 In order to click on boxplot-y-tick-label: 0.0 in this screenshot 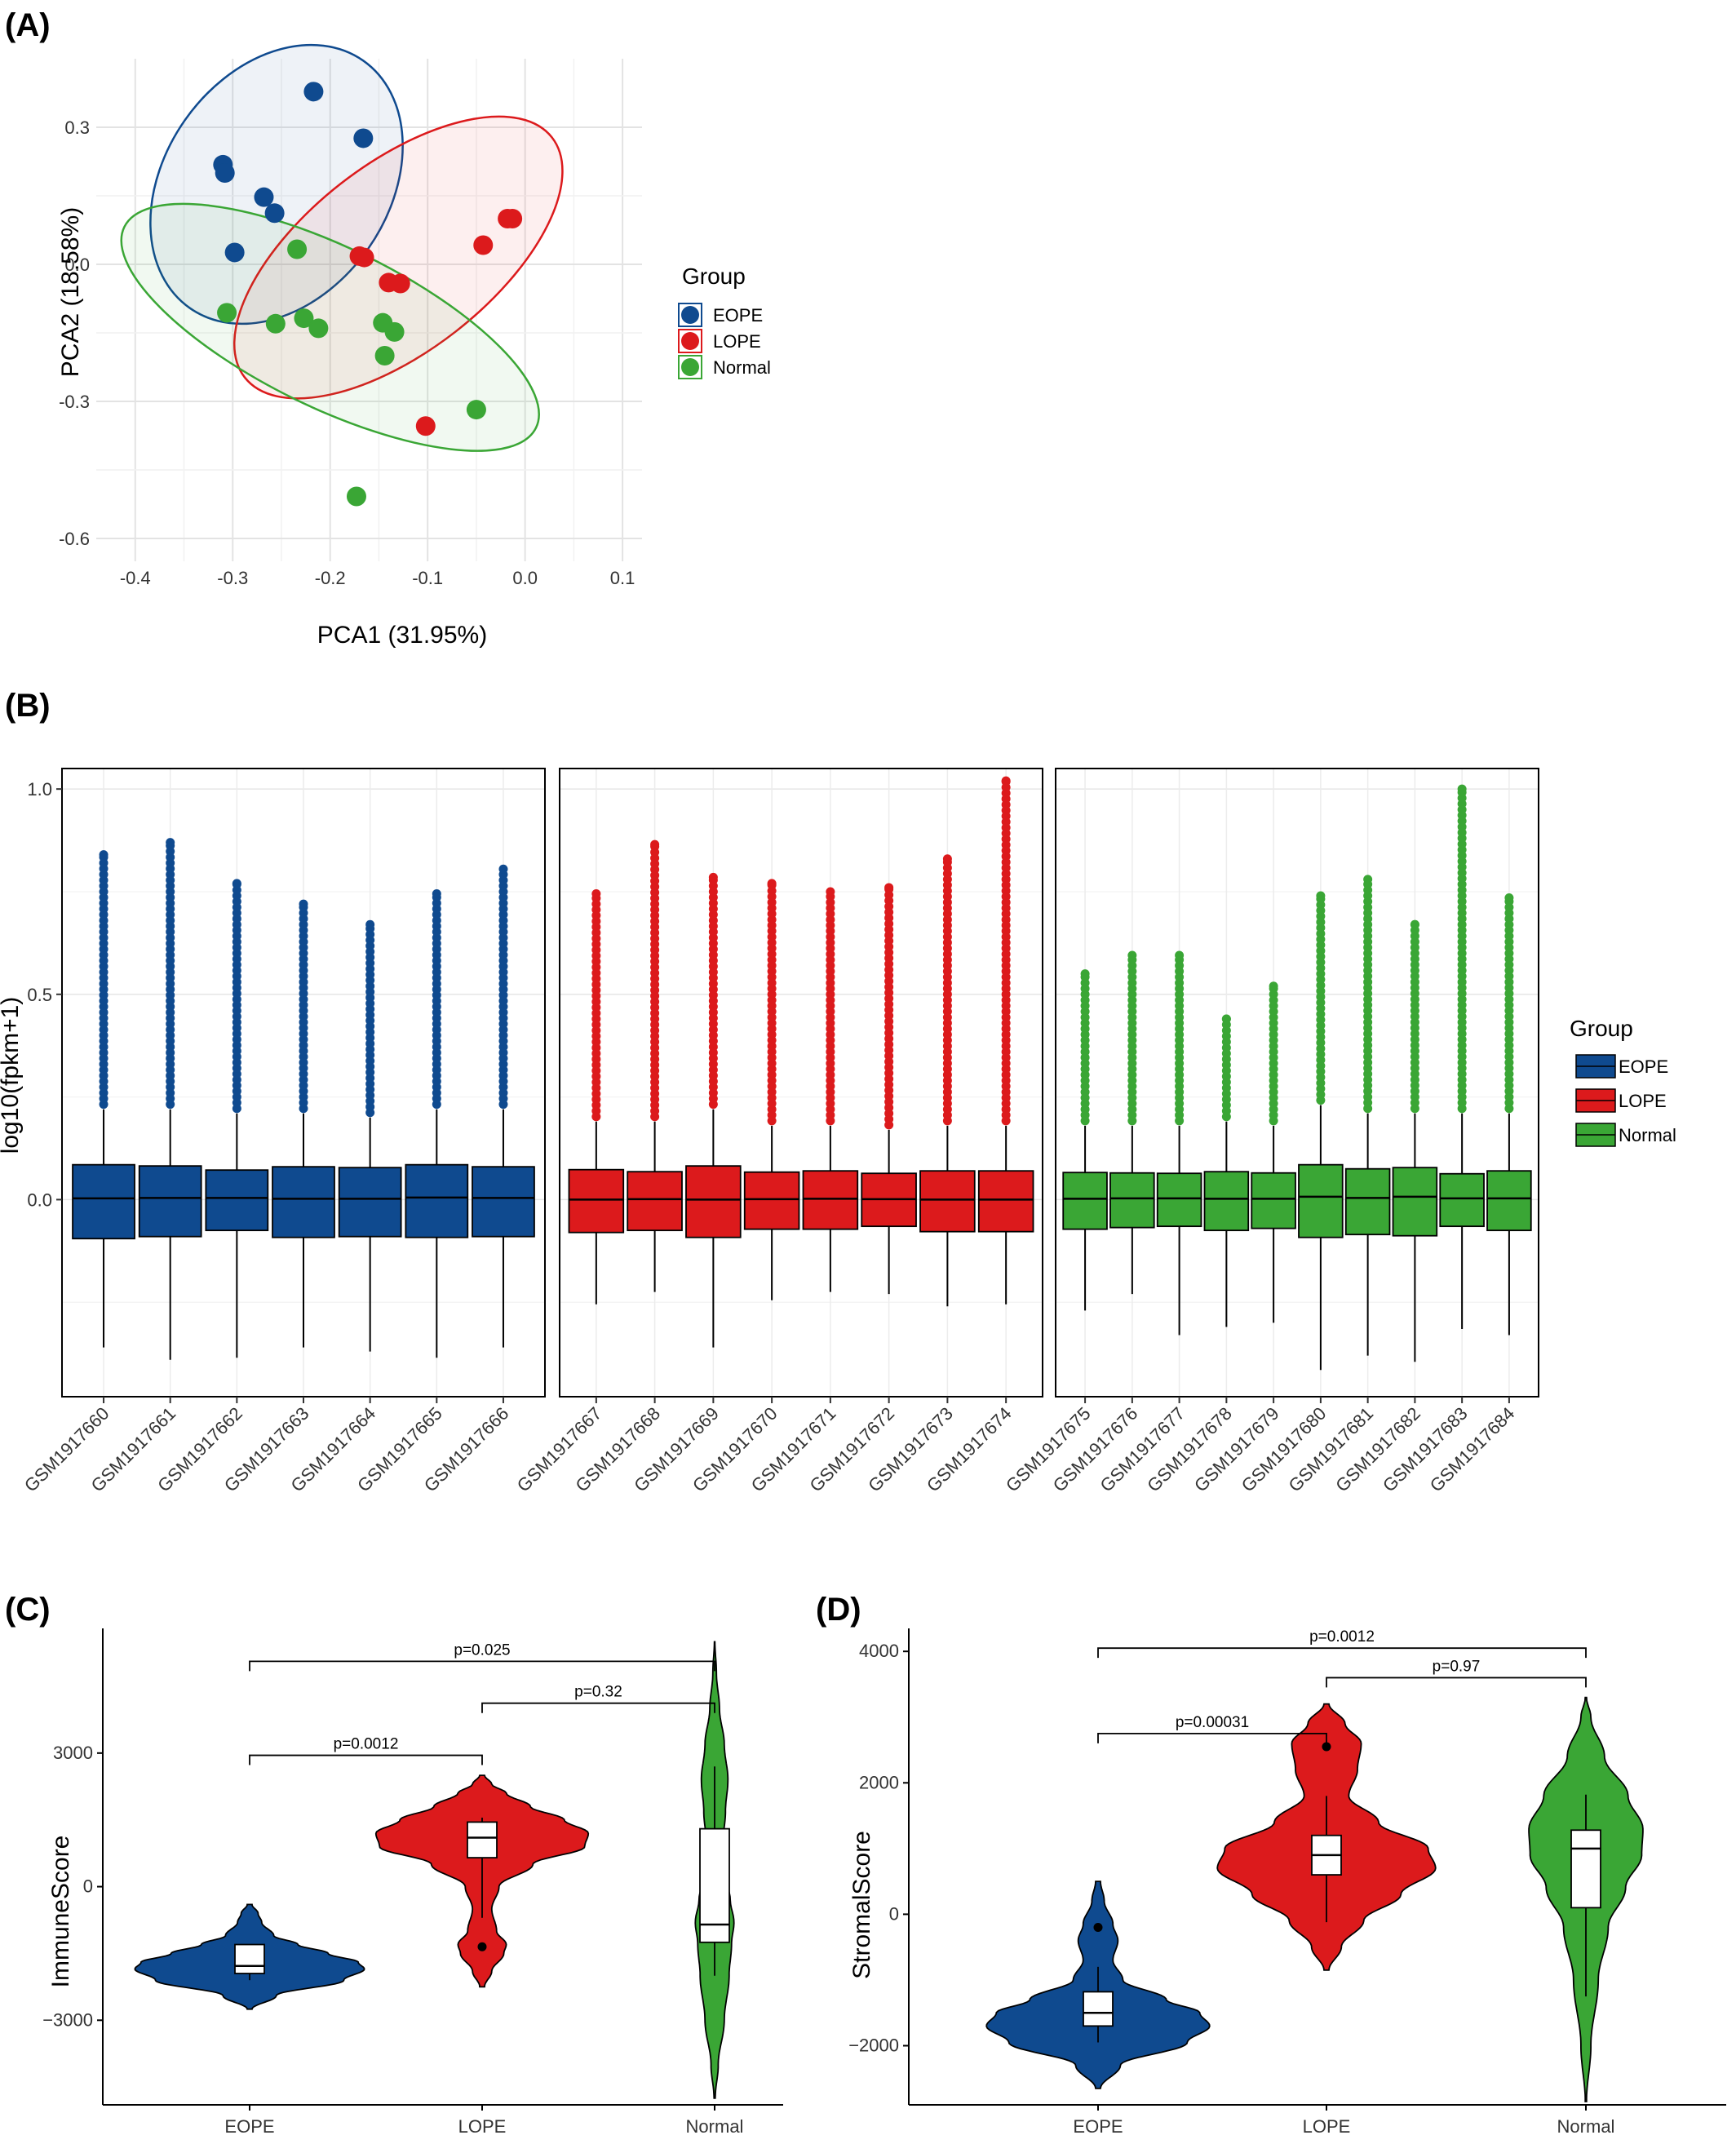, I will do `click(39, 1199)`.